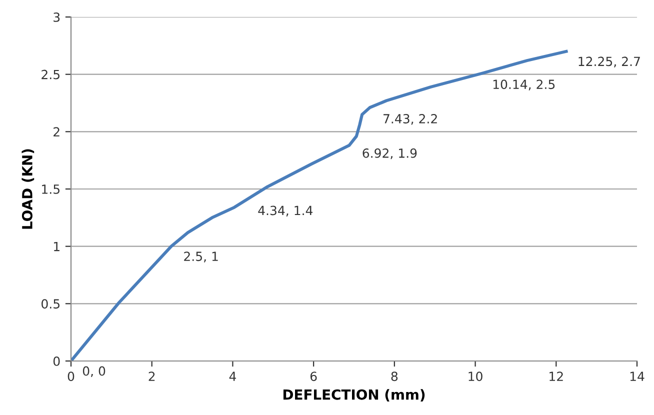 Image resolution: width=654 pixels, height=415 pixels. What do you see at coordinates (94, 372) in the screenshot?
I see `annotation: 0, 0` at bounding box center [94, 372].